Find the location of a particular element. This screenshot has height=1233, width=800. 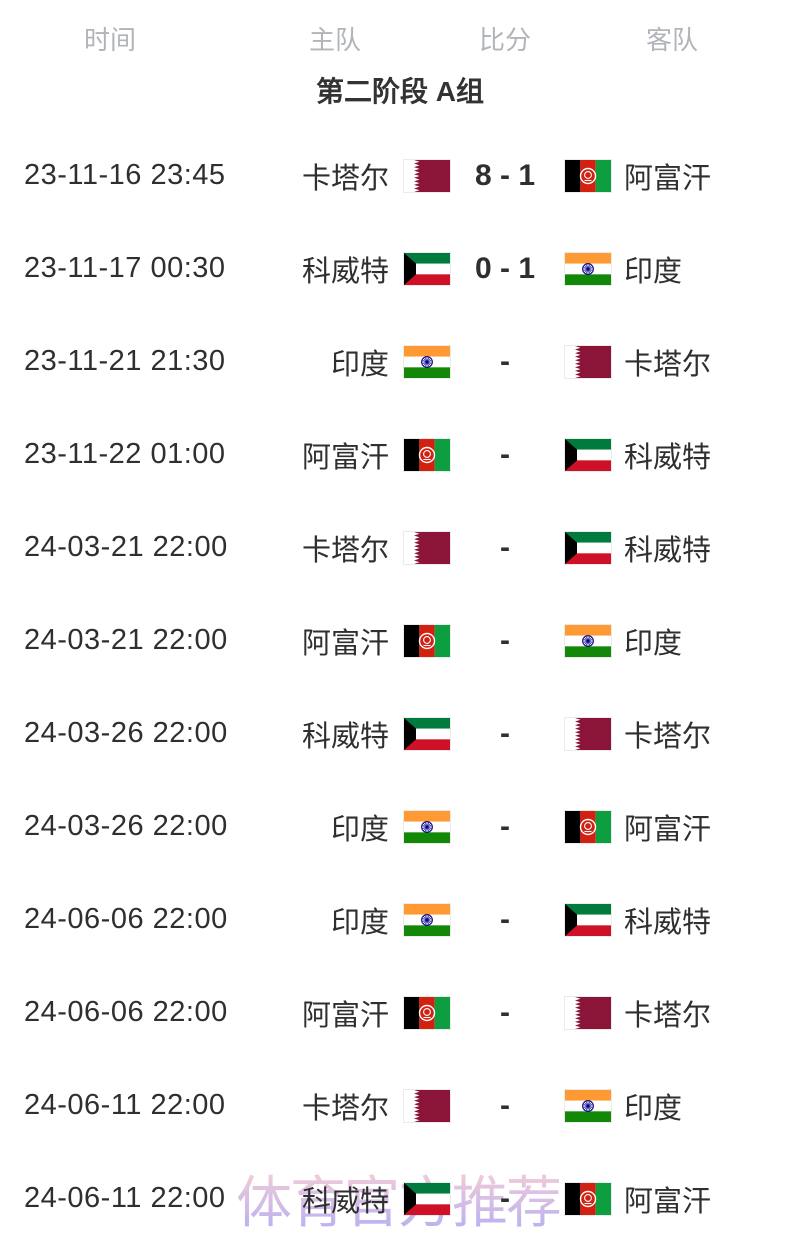

match-time: 24-06-11 22:00 is located at coordinates (125, 1198).